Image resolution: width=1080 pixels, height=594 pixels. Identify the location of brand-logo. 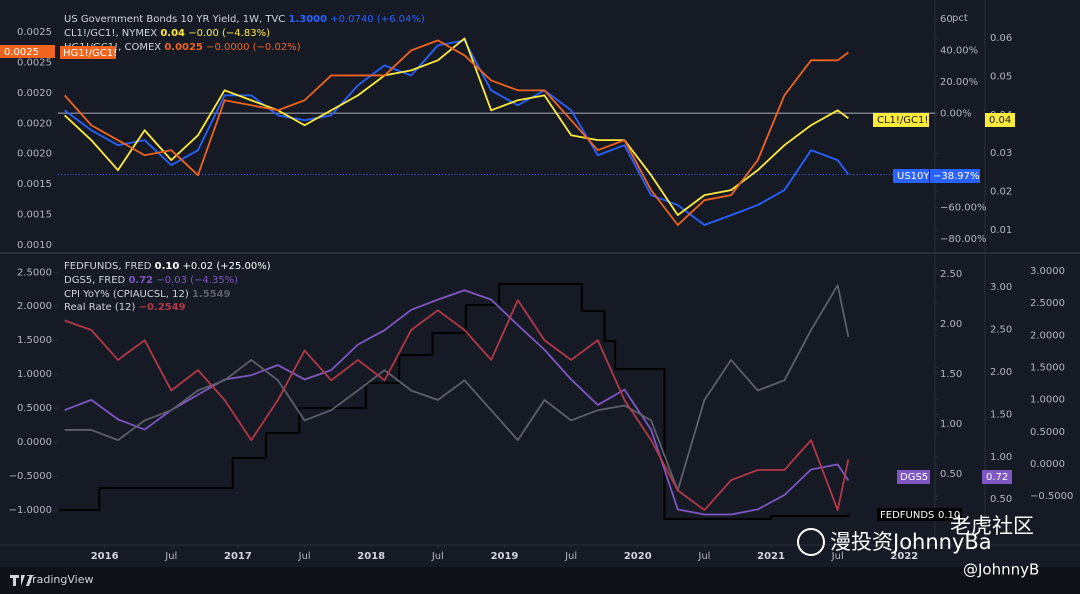
(21, 580).